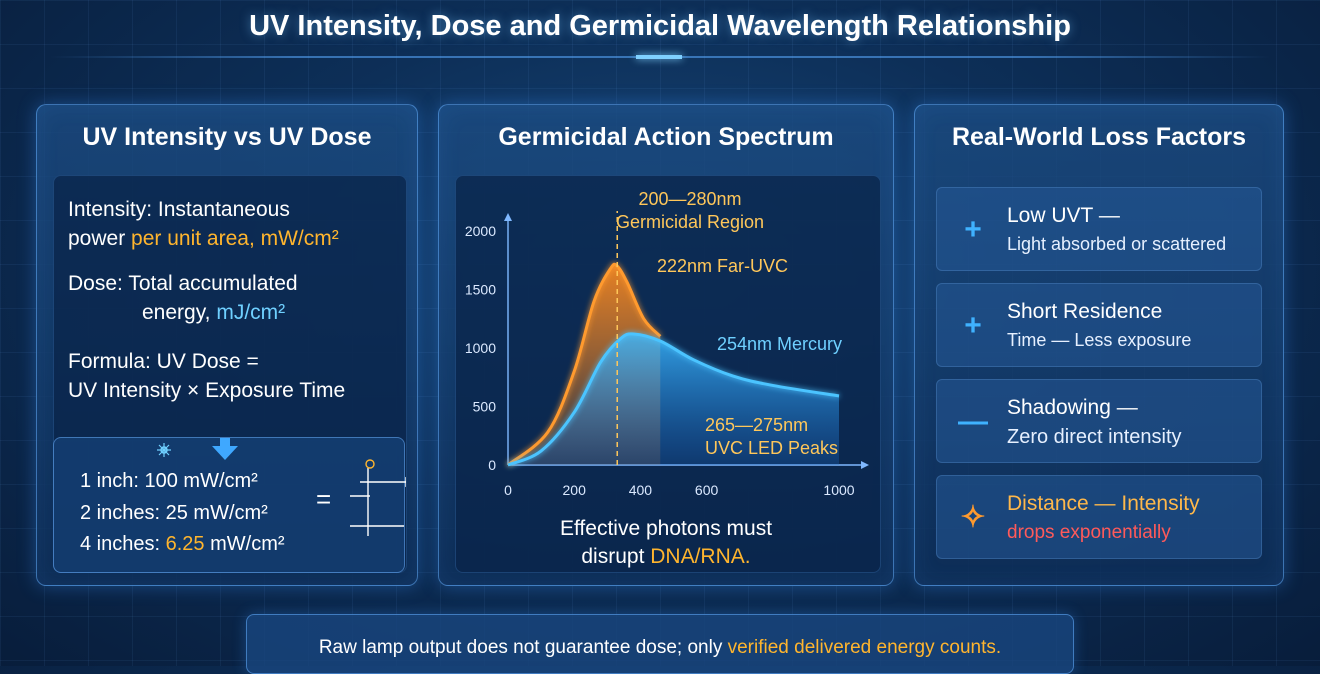  What do you see at coordinates (973, 517) in the screenshot?
I see `spark-icon: ✧` at bounding box center [973, 517].